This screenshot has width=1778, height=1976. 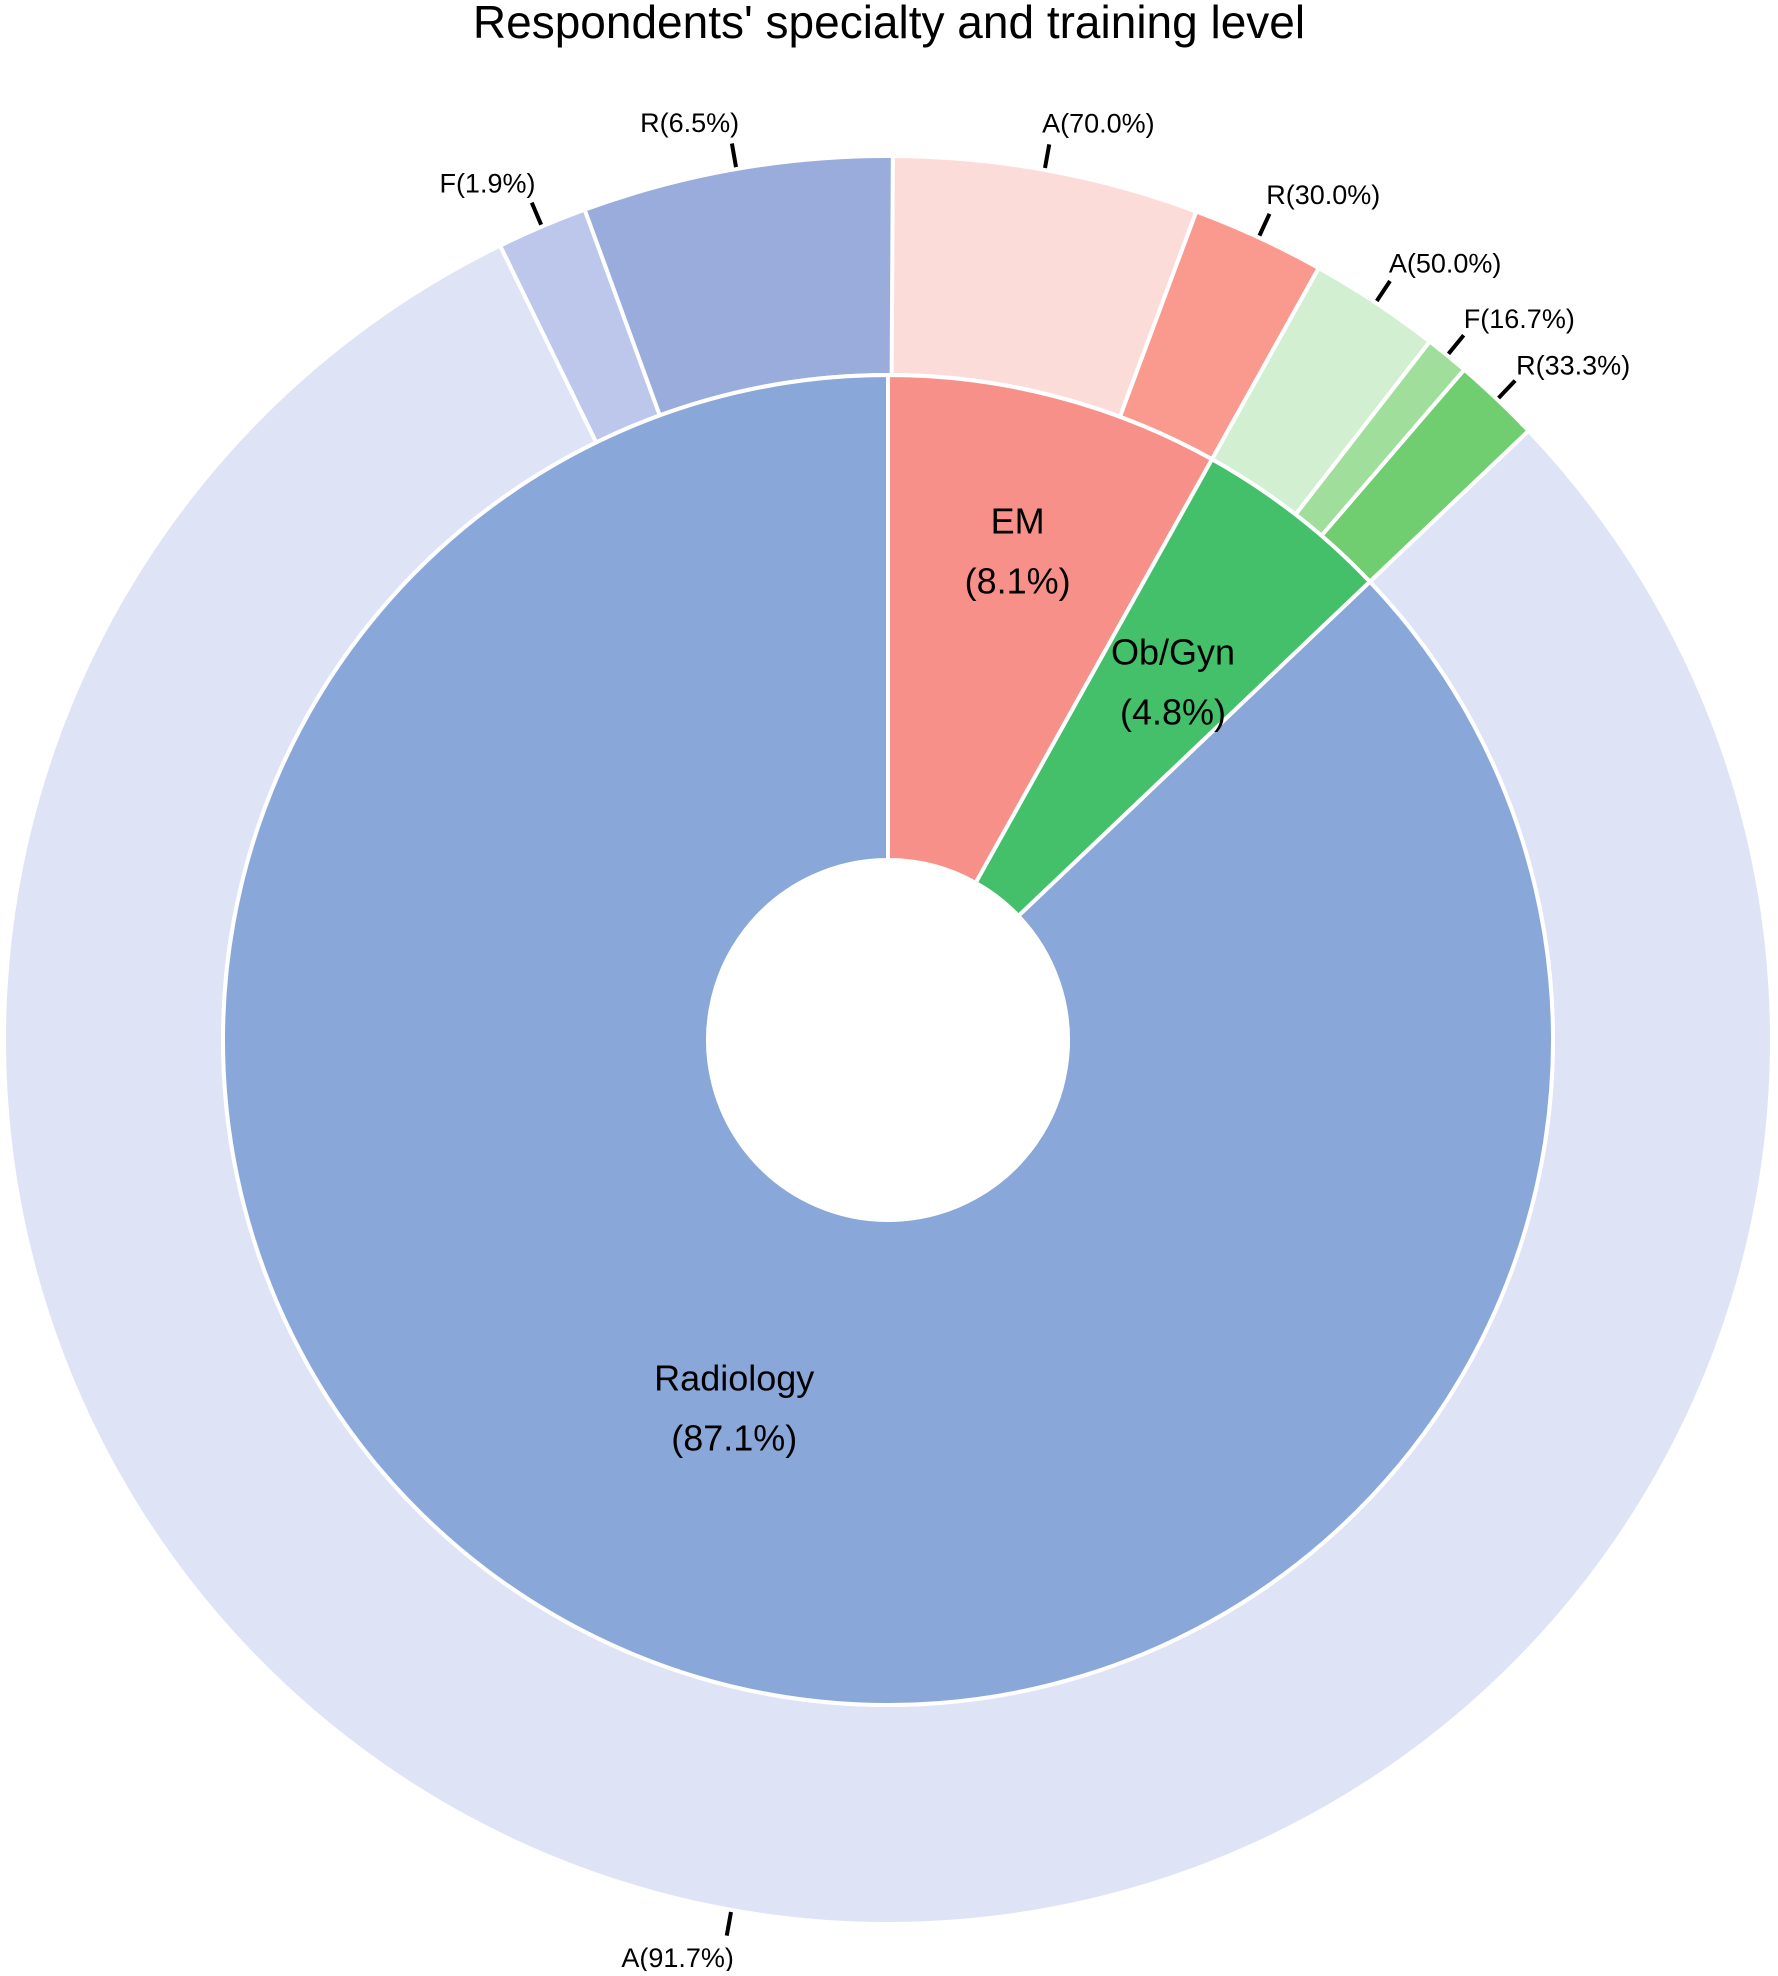 I want to click on outer-label-em-a: A(70.0%), so click(x=1098, y=124).